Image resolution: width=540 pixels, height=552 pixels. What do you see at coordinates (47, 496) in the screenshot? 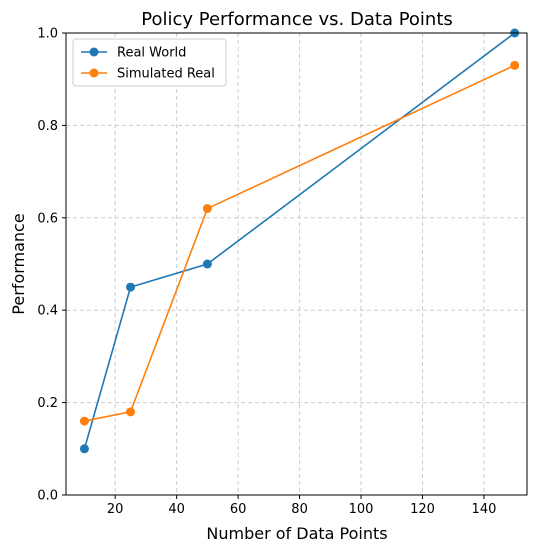
I see `y-tick-label: 0.0` at bounding box center [47, 496].